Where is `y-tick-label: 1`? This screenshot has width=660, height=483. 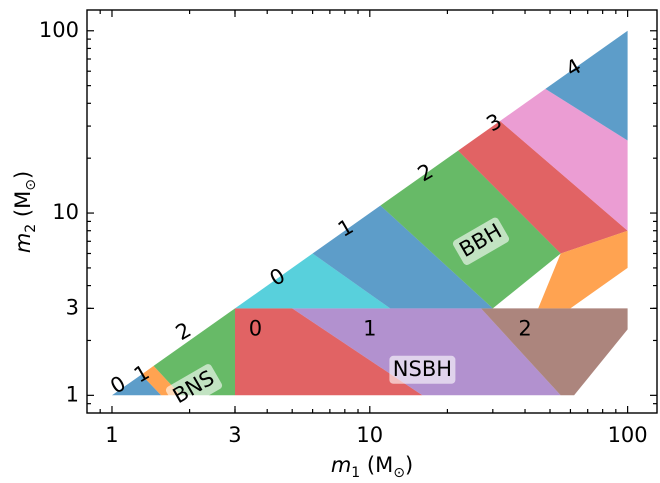
y-tick-label: 1 is located at coordinates (72, 394).